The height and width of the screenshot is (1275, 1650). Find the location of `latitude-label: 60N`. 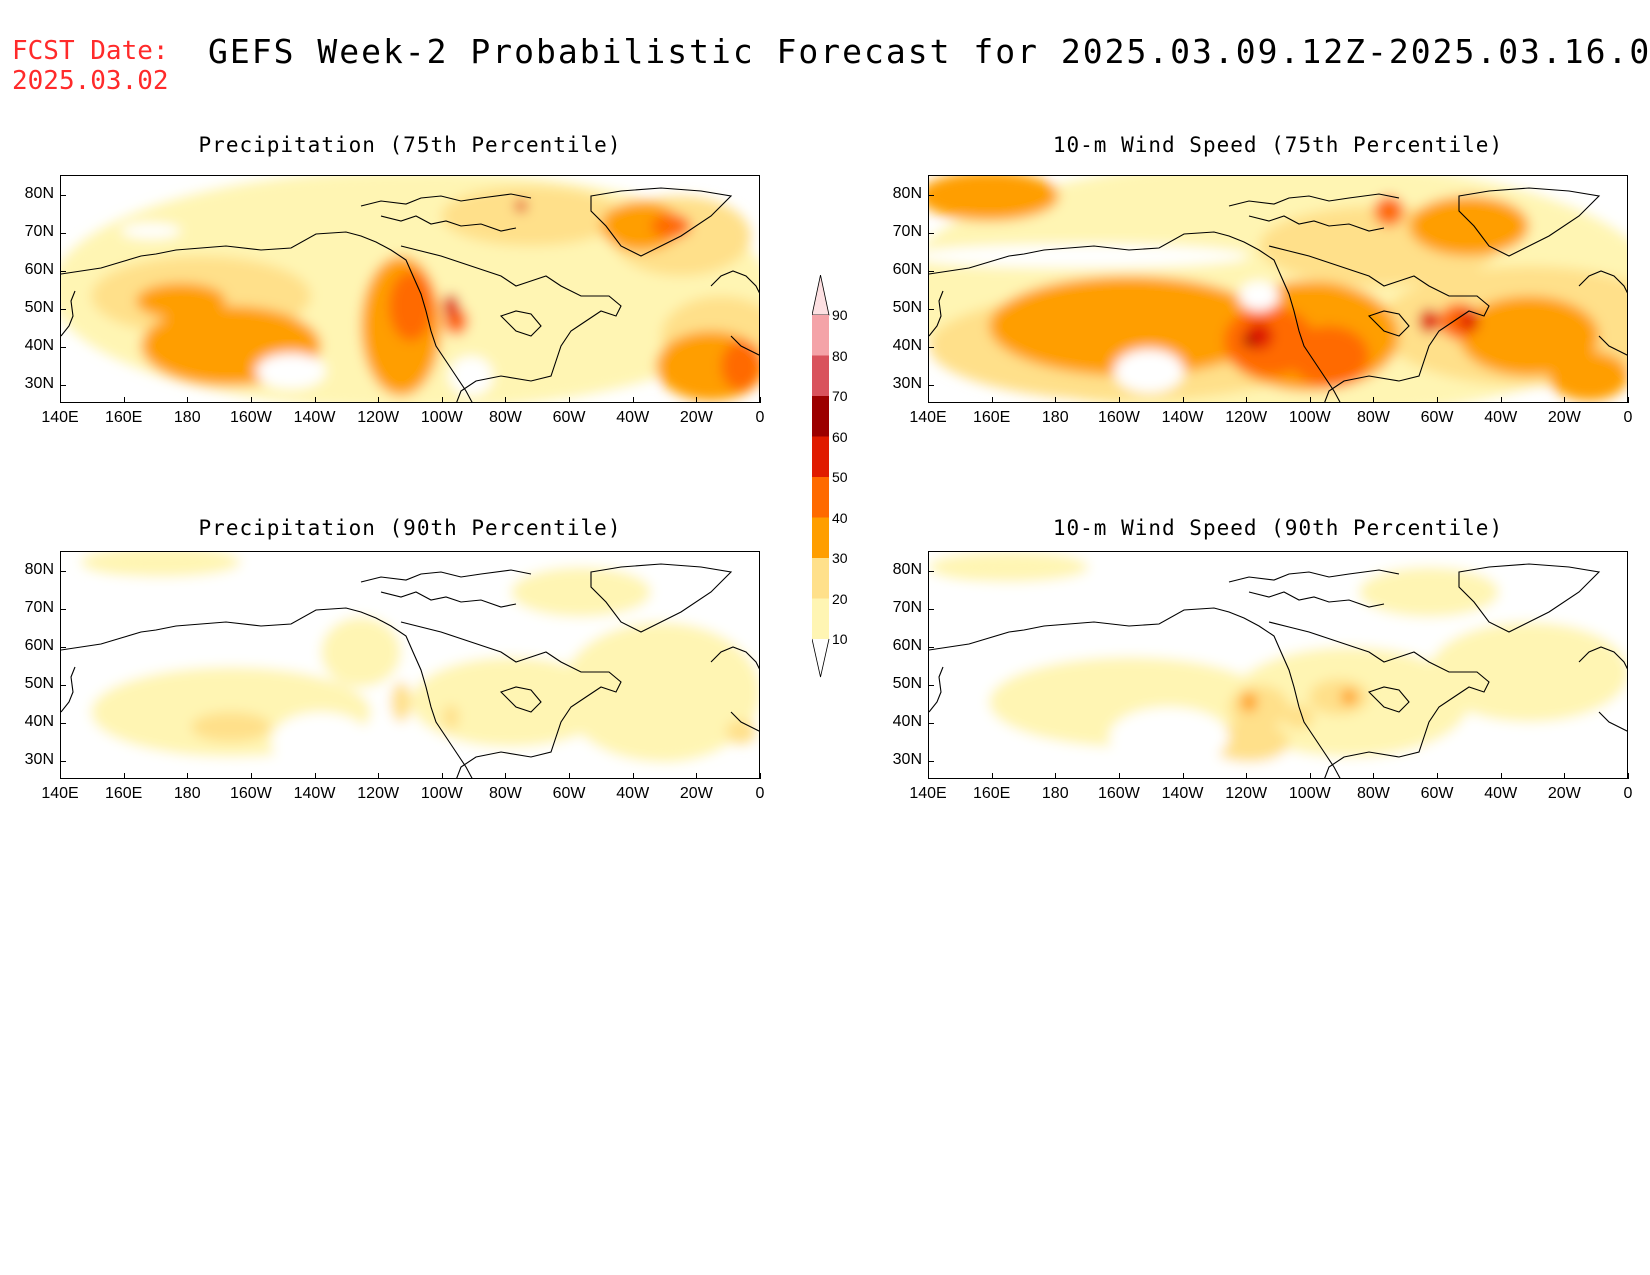

latitude-label: 60N is located at coordinates (907, 269).